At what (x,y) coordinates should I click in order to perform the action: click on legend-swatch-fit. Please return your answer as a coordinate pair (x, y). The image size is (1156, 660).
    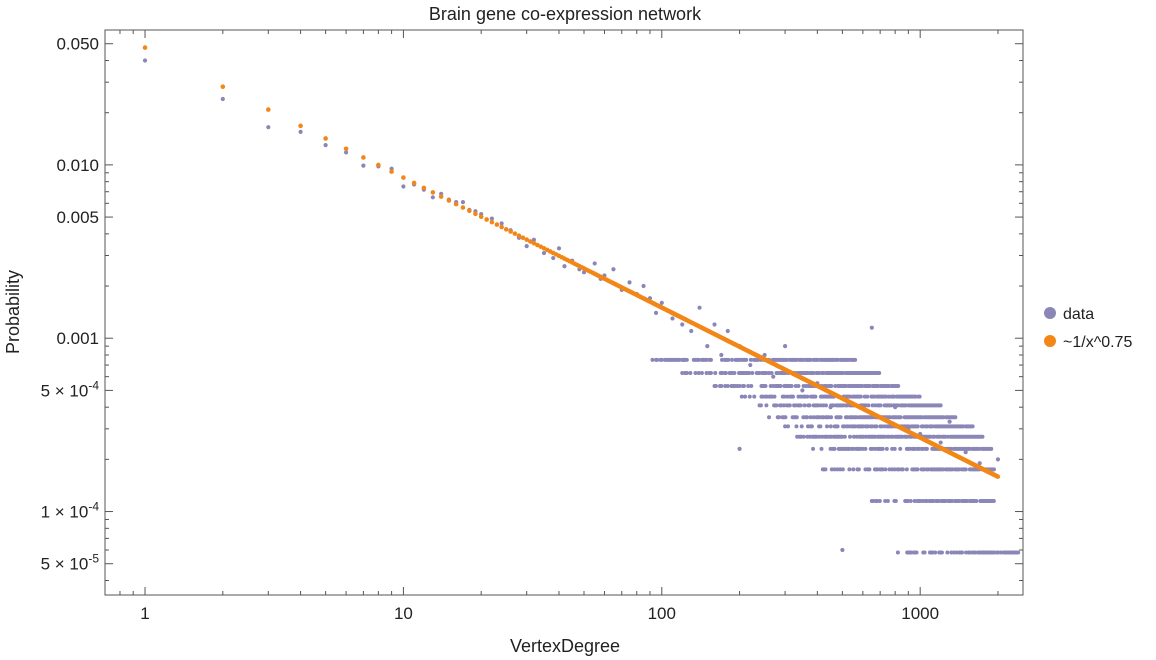
    Looking at the image, I should click on (1050, 341).